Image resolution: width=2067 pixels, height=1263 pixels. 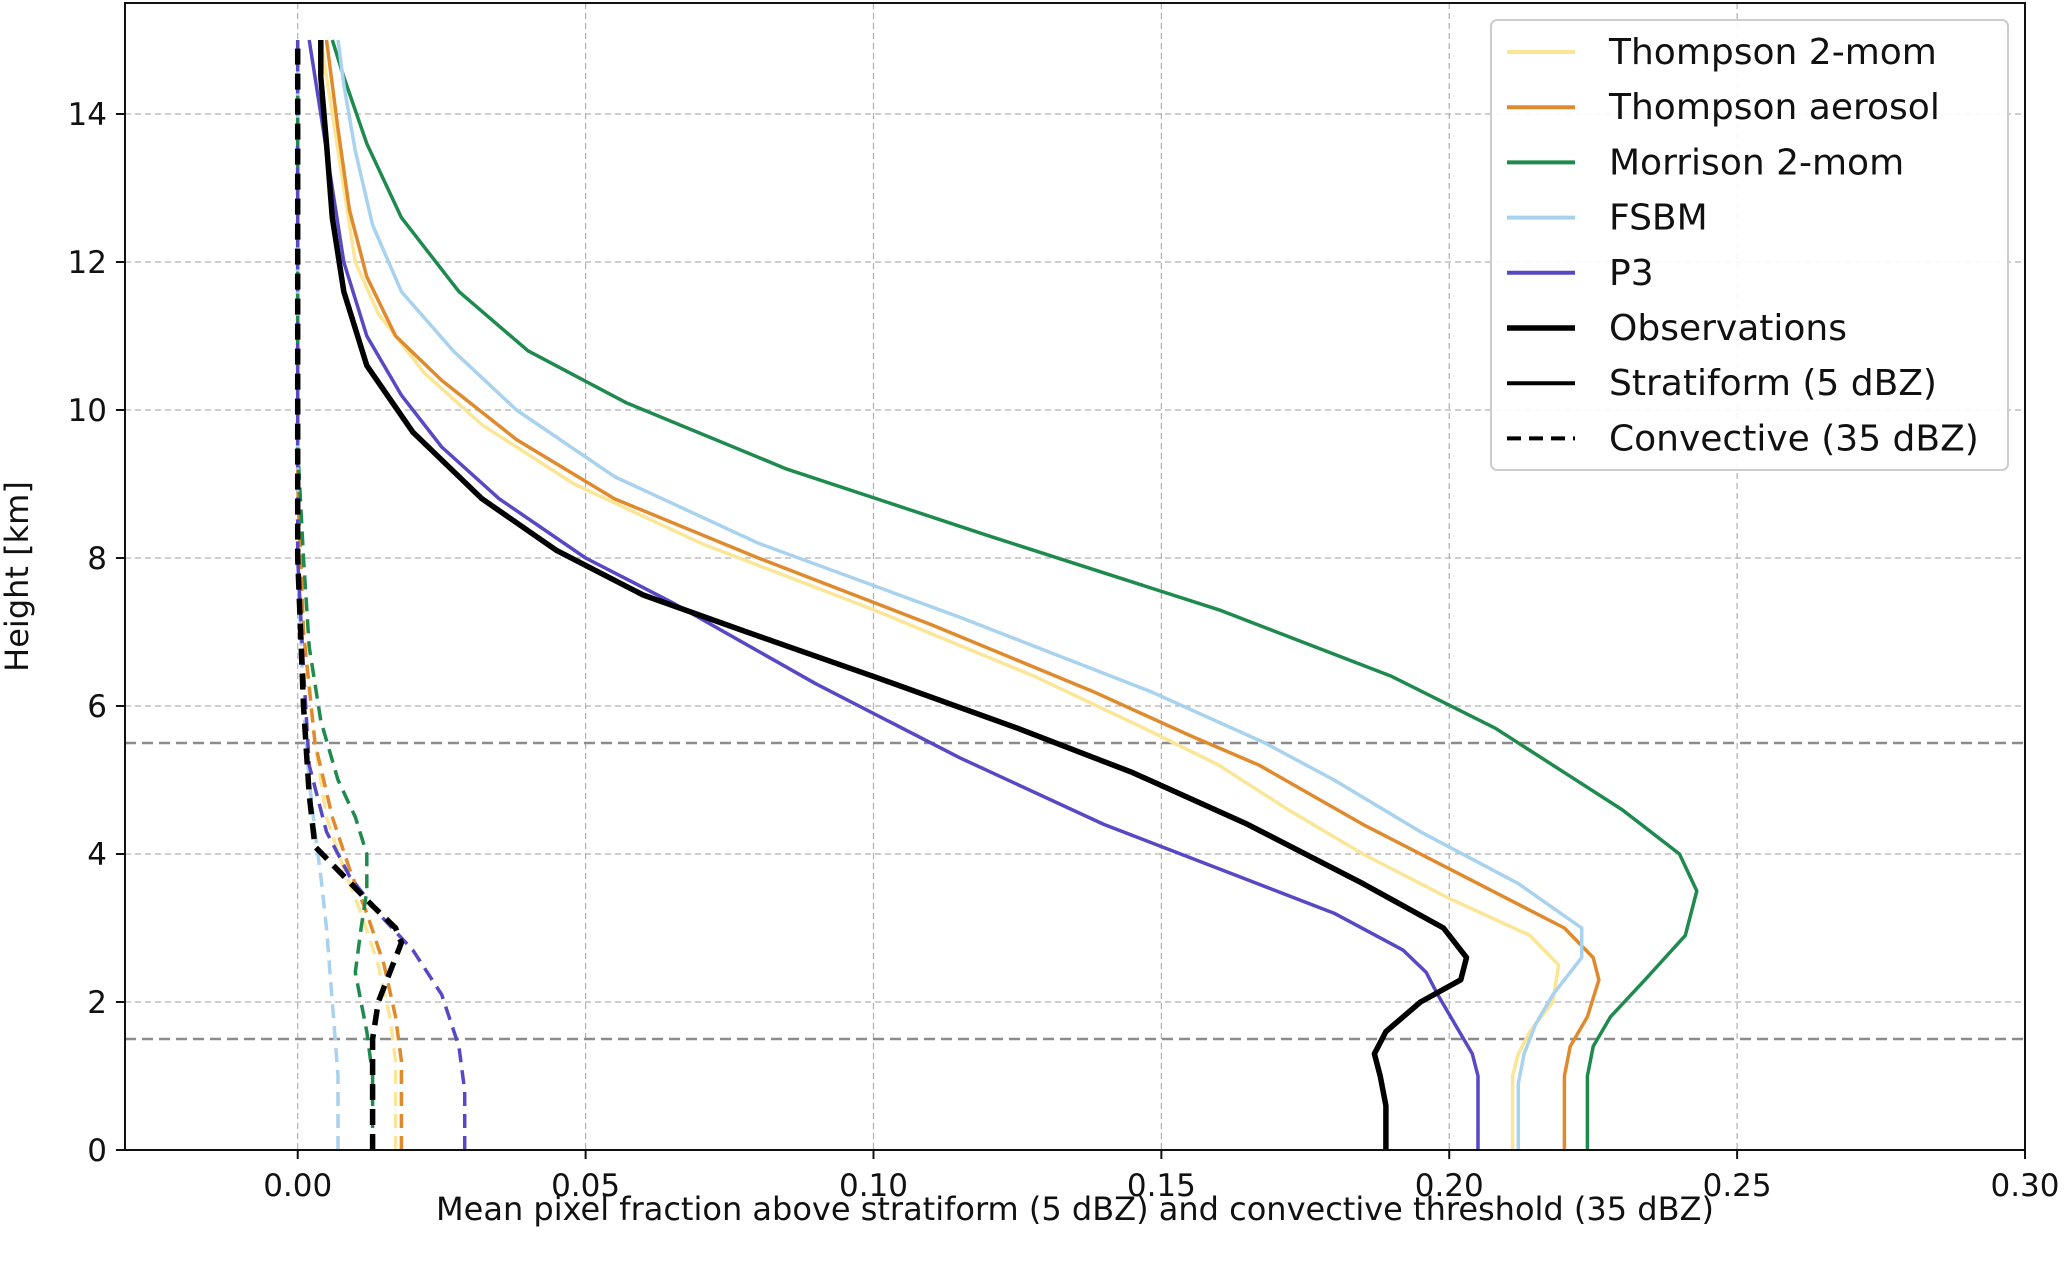 What do you see at coordinates (1737, 1186) in the screenshot?
I see `x-tick-label: 0.25` at bounding box center [1737, 1186].